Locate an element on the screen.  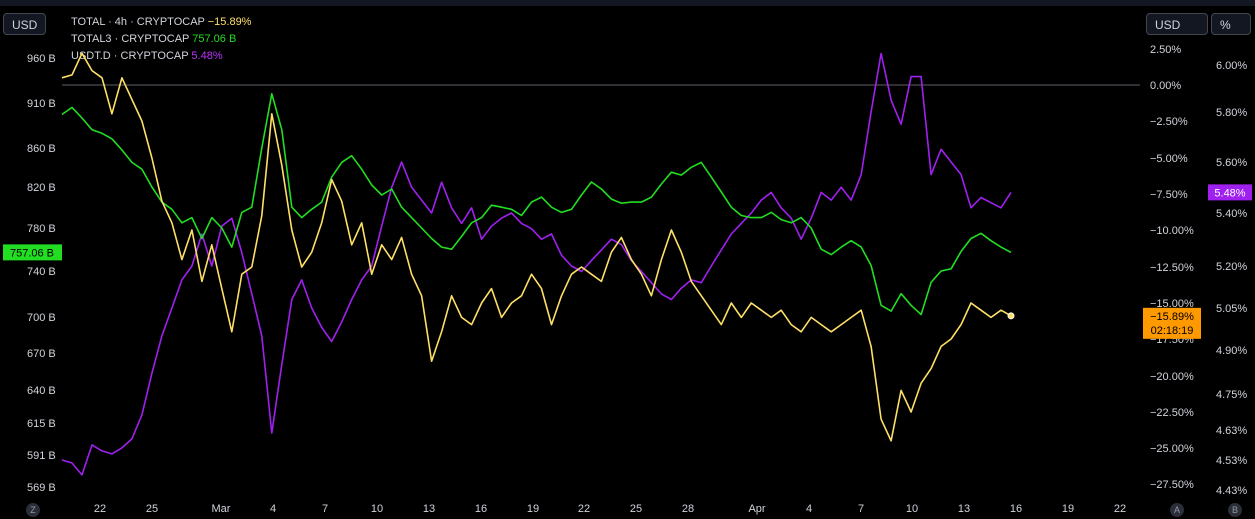
right-pct-axis-tick: −27.50% is located at coordinates (1172, 485).